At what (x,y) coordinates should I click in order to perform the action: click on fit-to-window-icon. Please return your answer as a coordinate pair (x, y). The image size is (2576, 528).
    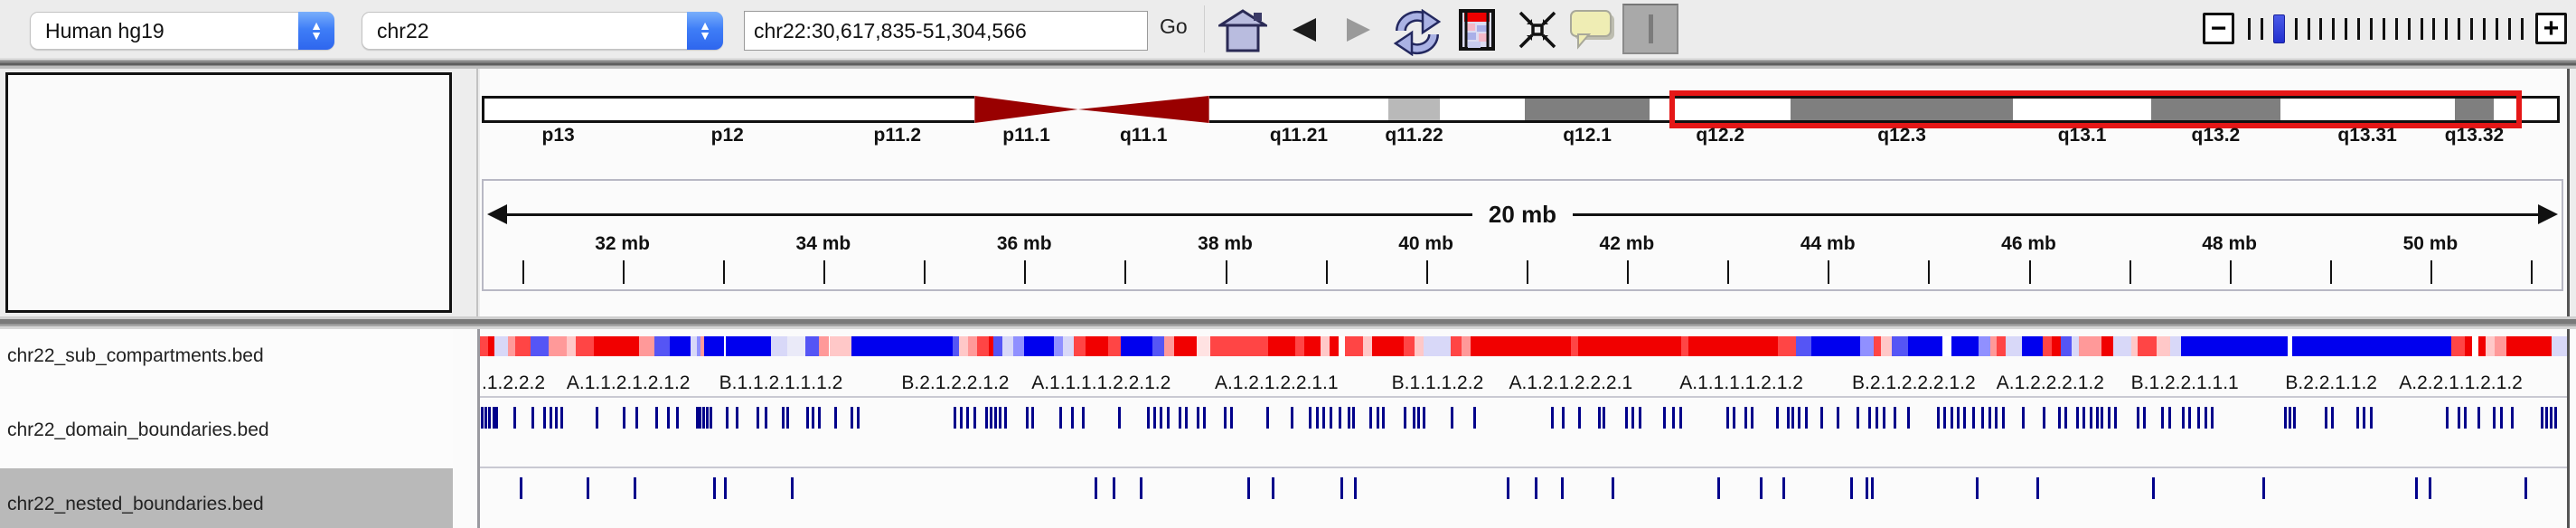
    Looking at the image, I should click on (1537, 30).